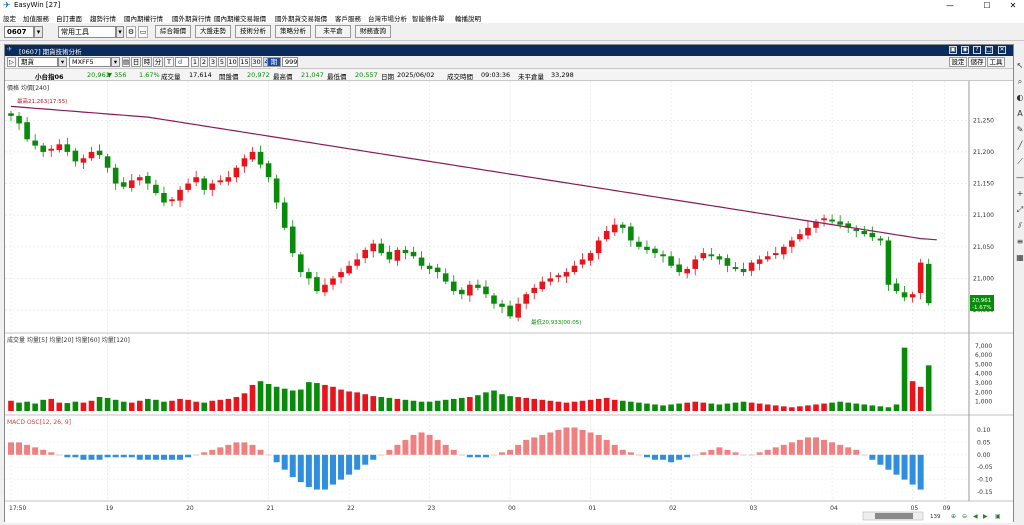  I want to click on menu-foreign-trading: 國外期貨交易報價, so click(301, 19).